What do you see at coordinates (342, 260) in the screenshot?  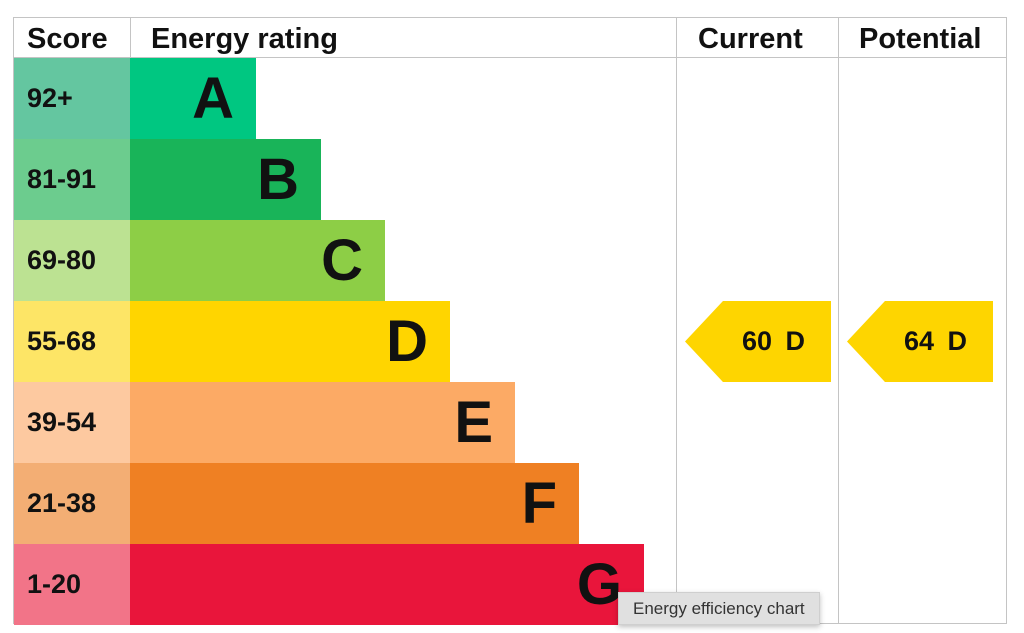 I see `band-letter: C` at bounding box center [342, 260].